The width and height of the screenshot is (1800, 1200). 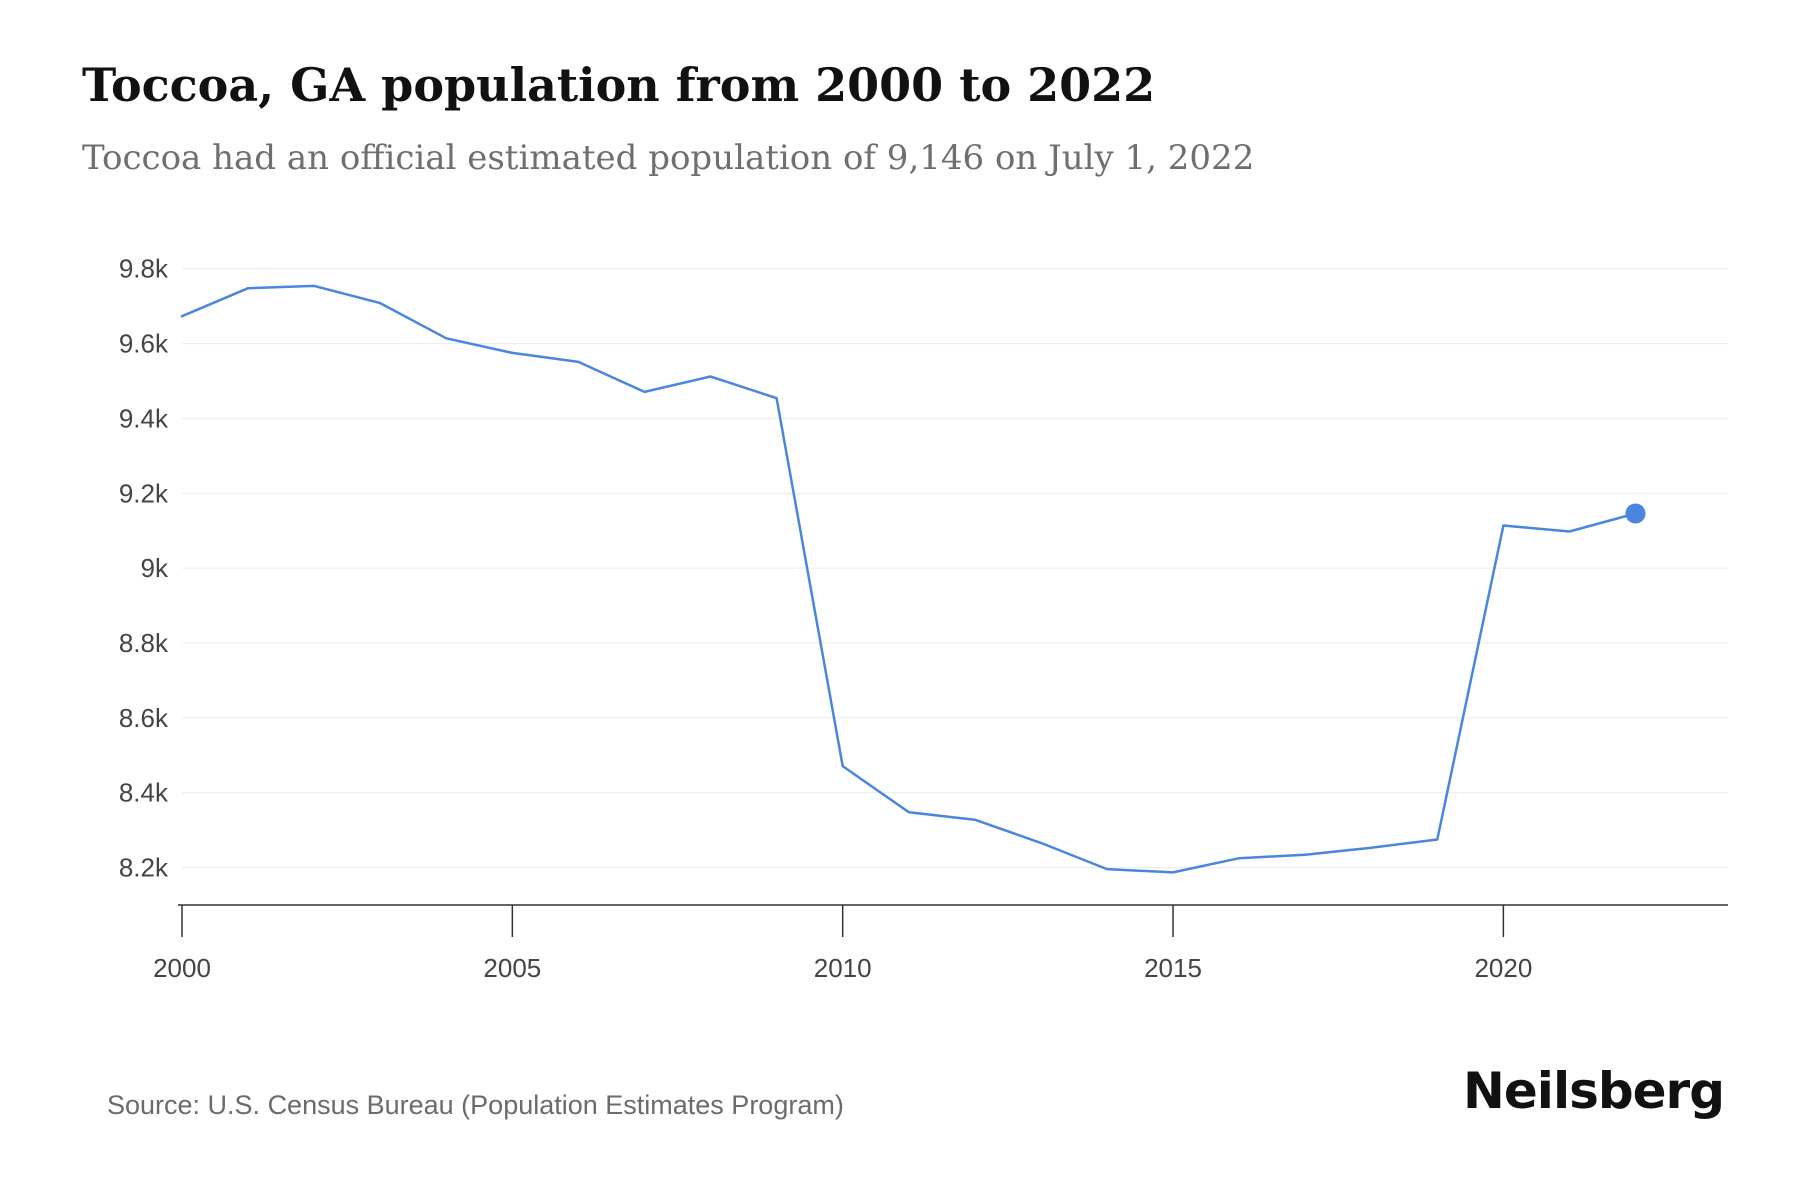 I want to click on x-tick-label: 2015, so click(x=1173, y=968).